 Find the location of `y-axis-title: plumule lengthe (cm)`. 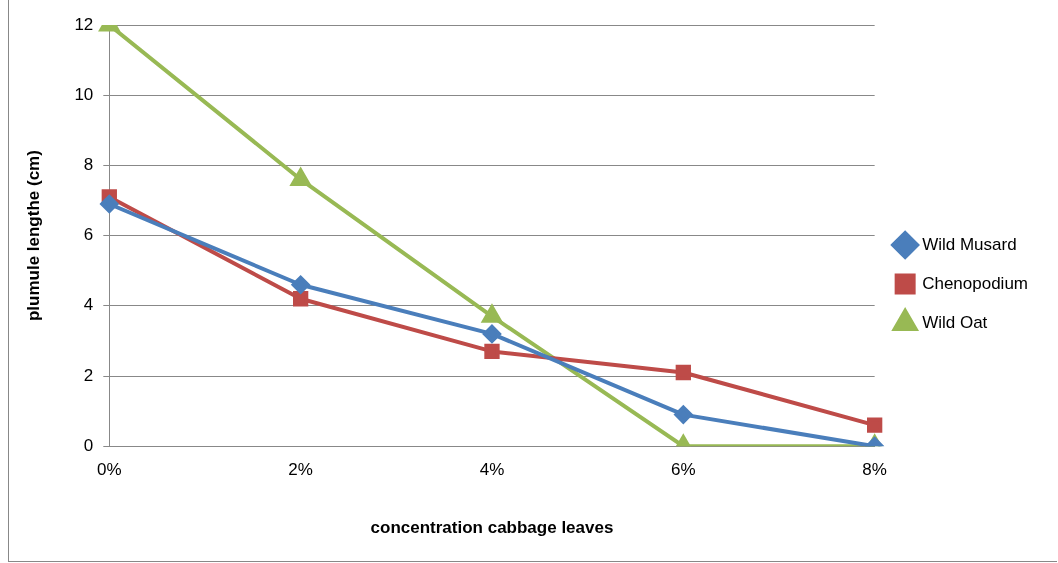

y-axis-title: plumule lengthe (cm) is located at coordinates (33, 236).